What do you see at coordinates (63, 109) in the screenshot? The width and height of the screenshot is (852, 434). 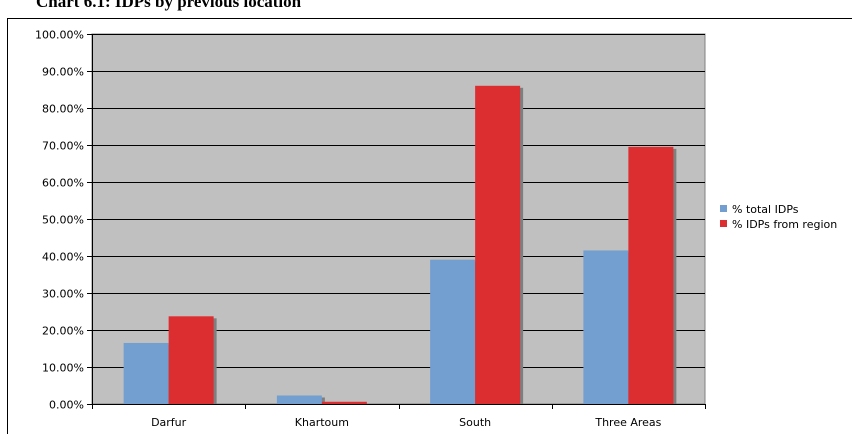 I see `y-tick-label: 80.00%` at bounding box center [63, 109].